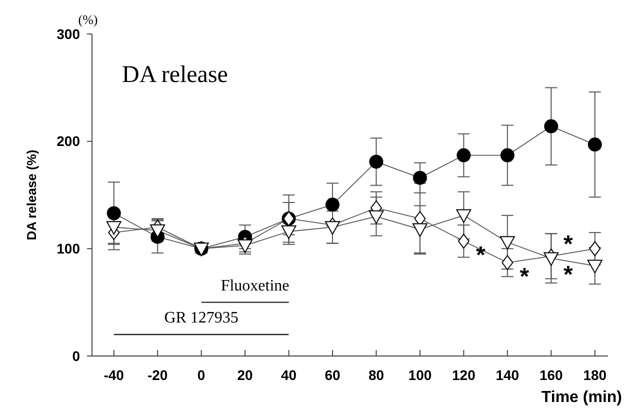 The width and height of the screenshot is (630, 408). What do you see at coordinates (332, 375) in the screenshot?
I see `x-tick-label: 60` at bounding box center [332, 375].